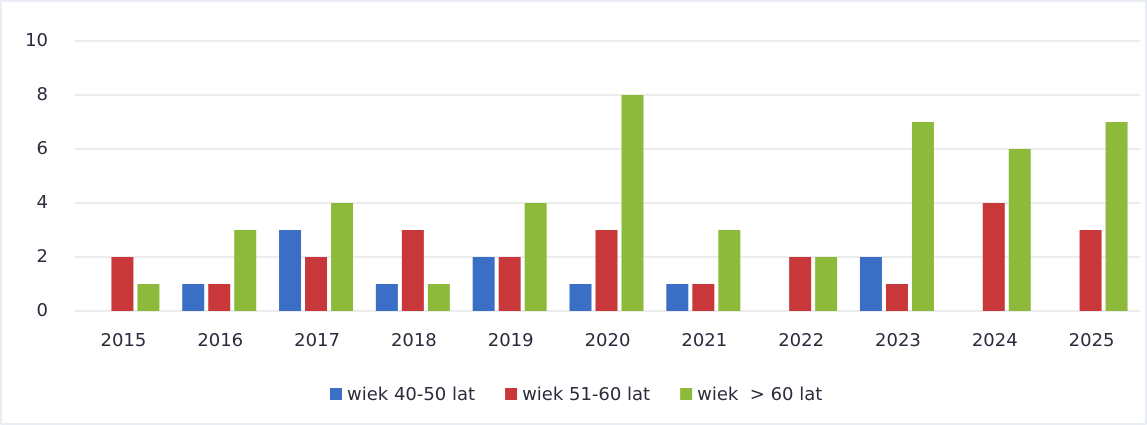  I want to click on y-tick-label: 8, so click(42, 94).